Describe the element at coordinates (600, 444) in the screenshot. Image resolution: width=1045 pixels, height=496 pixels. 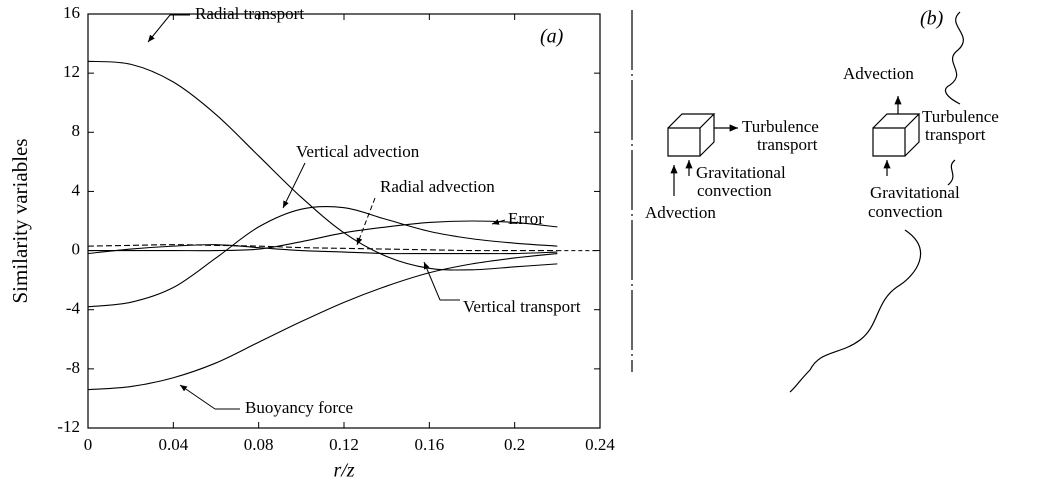
I see `x-tick-label: 0.24` at that location.